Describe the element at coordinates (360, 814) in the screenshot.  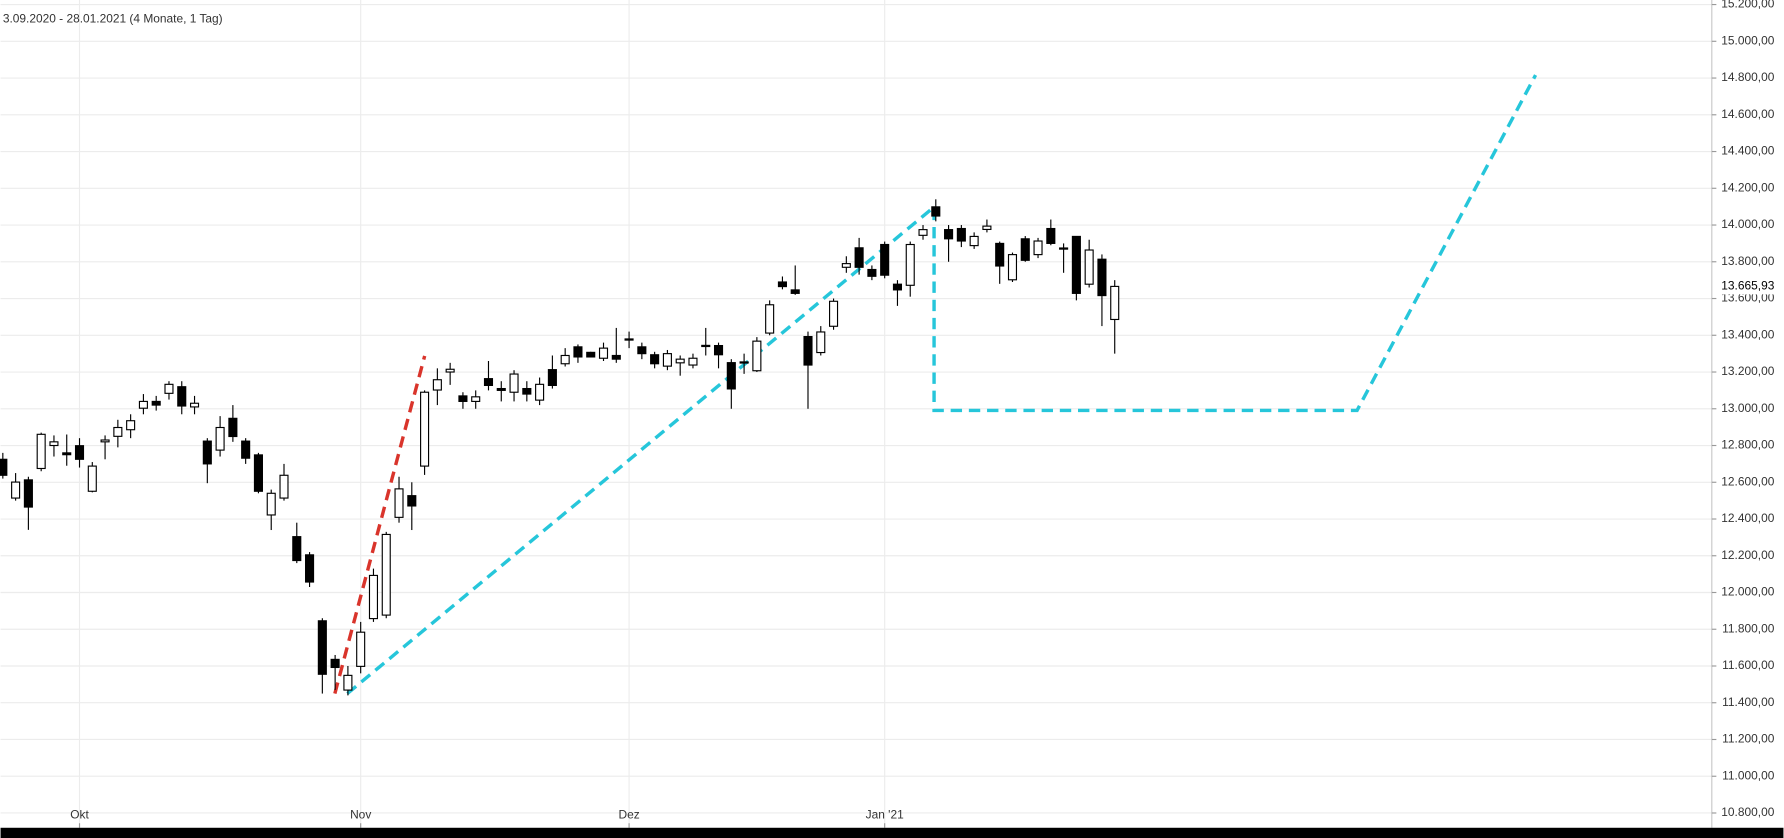
I see `x-tick-label: Nov` at that location.